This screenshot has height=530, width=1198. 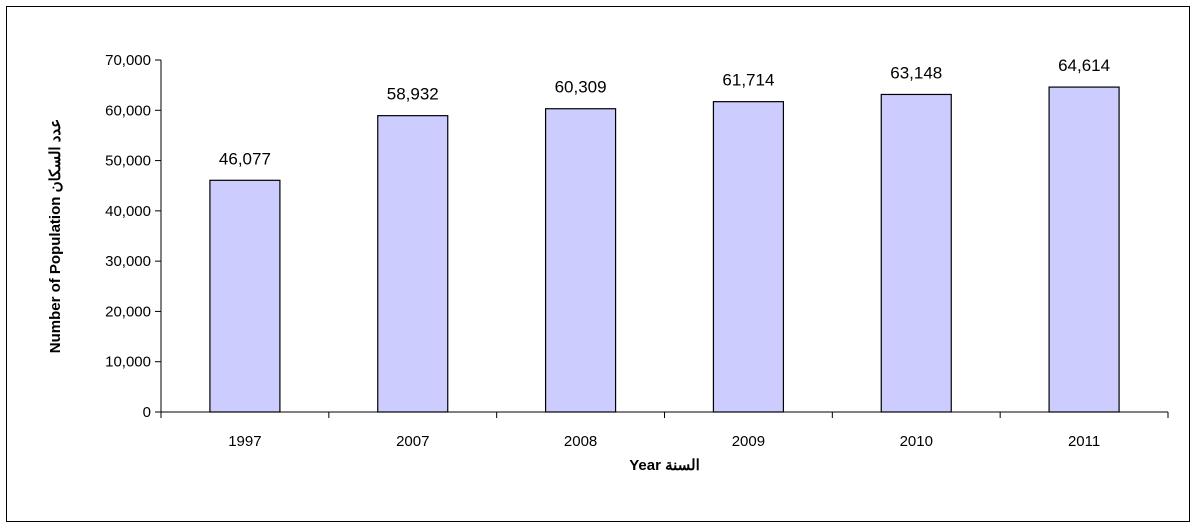 I want to click on y-tick-label: 40,000, so click(x=128, y=211).